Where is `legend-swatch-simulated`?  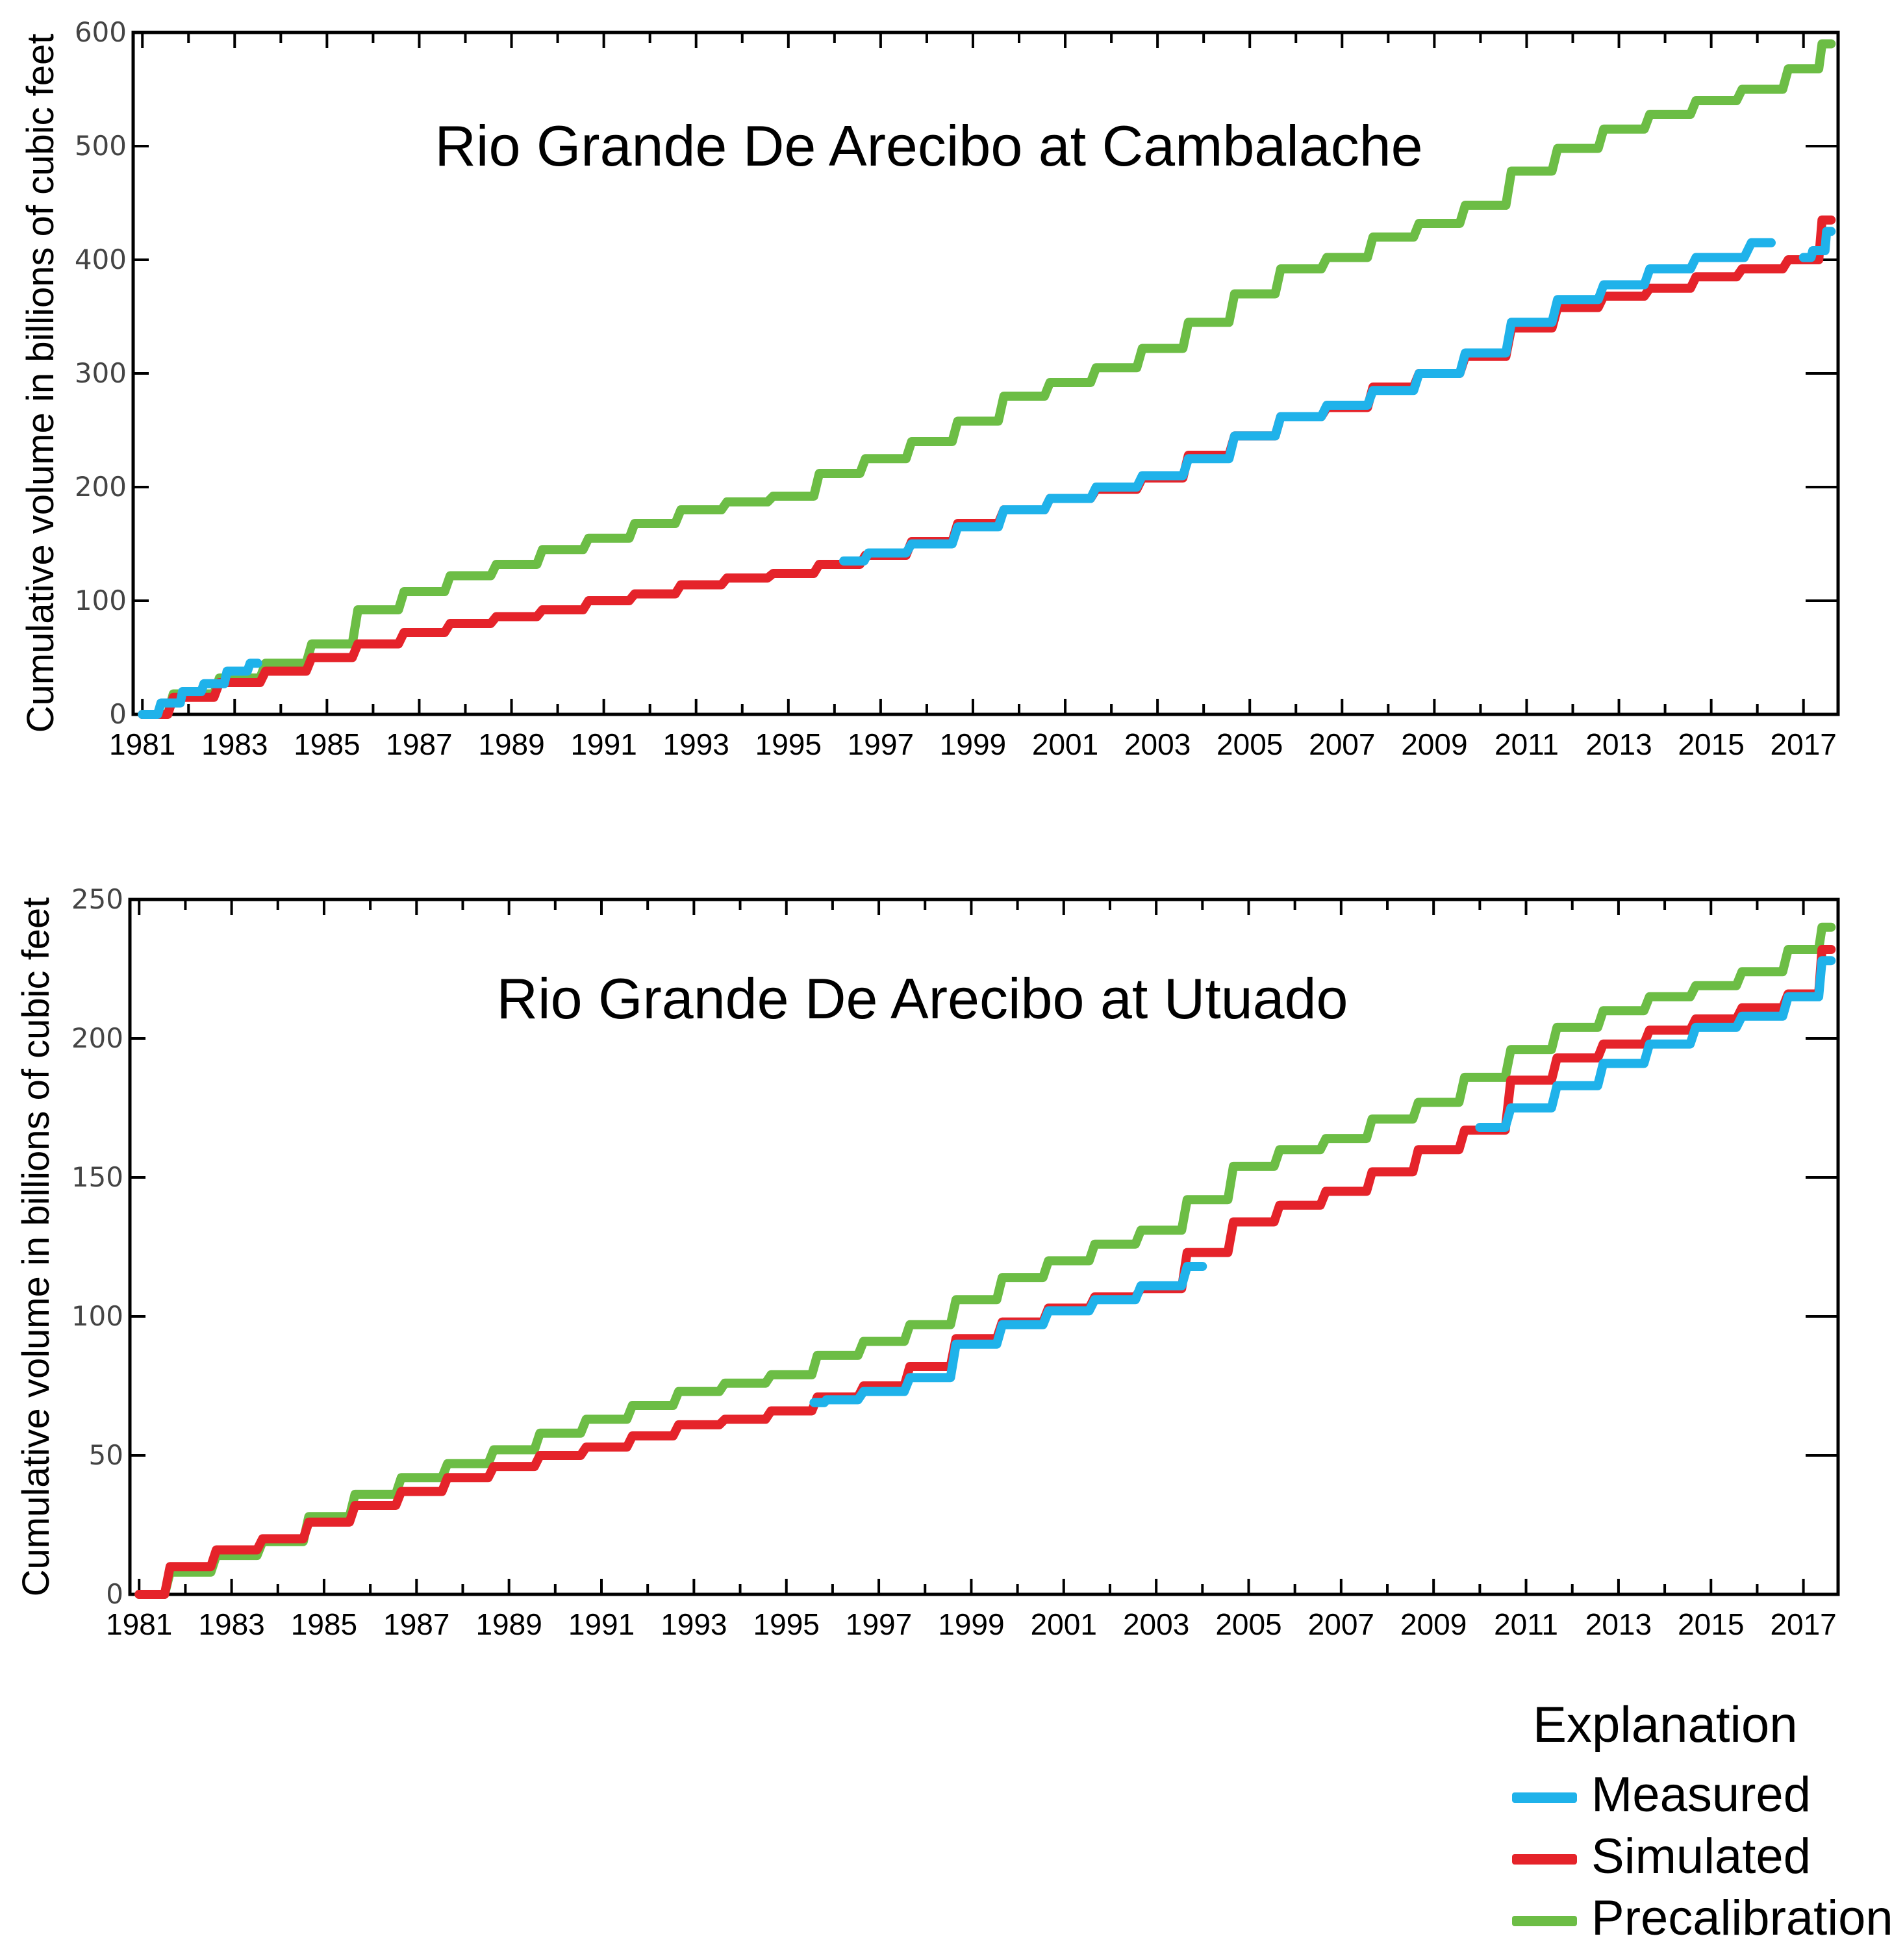 legend-swatch-simulated is located at coordinates (1544, 1859).